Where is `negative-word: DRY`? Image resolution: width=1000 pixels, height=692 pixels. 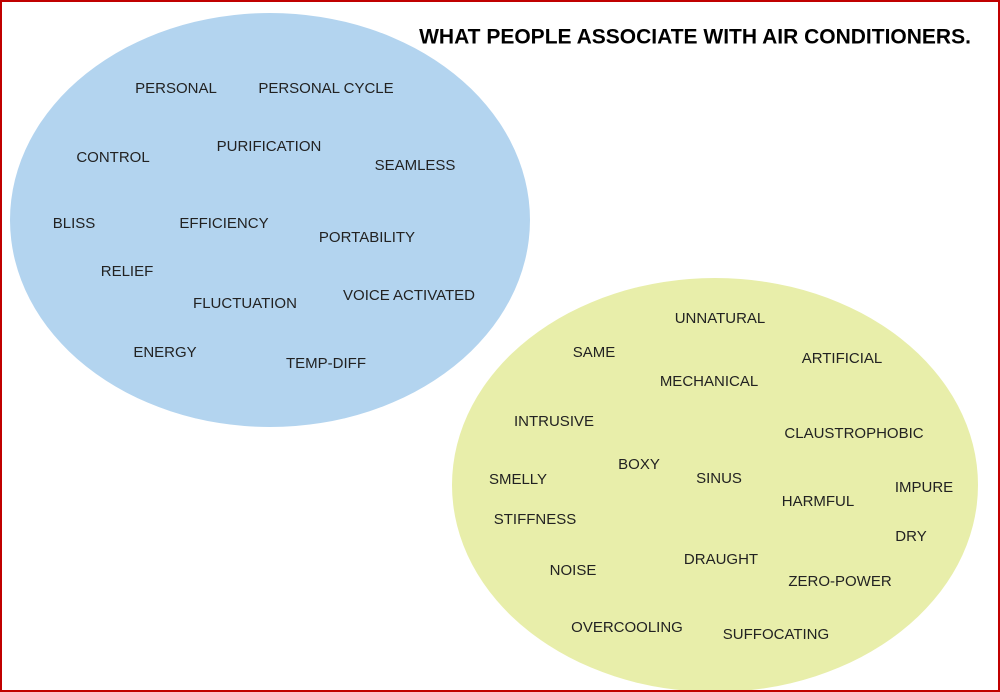 negative-word: DRY is located at coordinates (910, 536).